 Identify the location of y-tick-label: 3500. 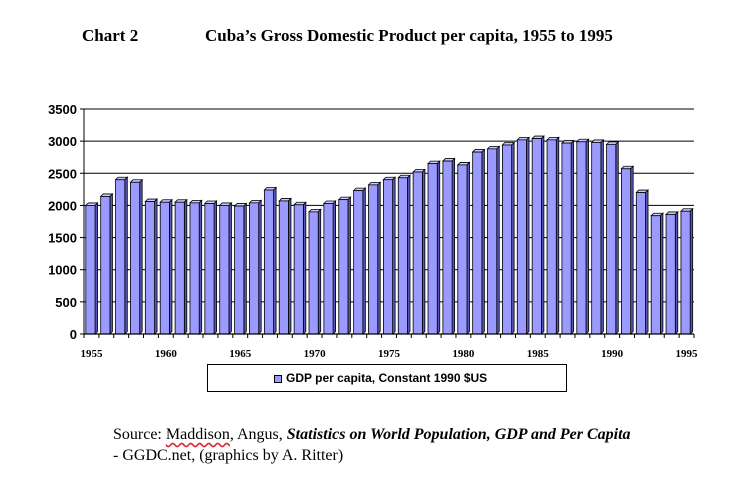
(62, 109).